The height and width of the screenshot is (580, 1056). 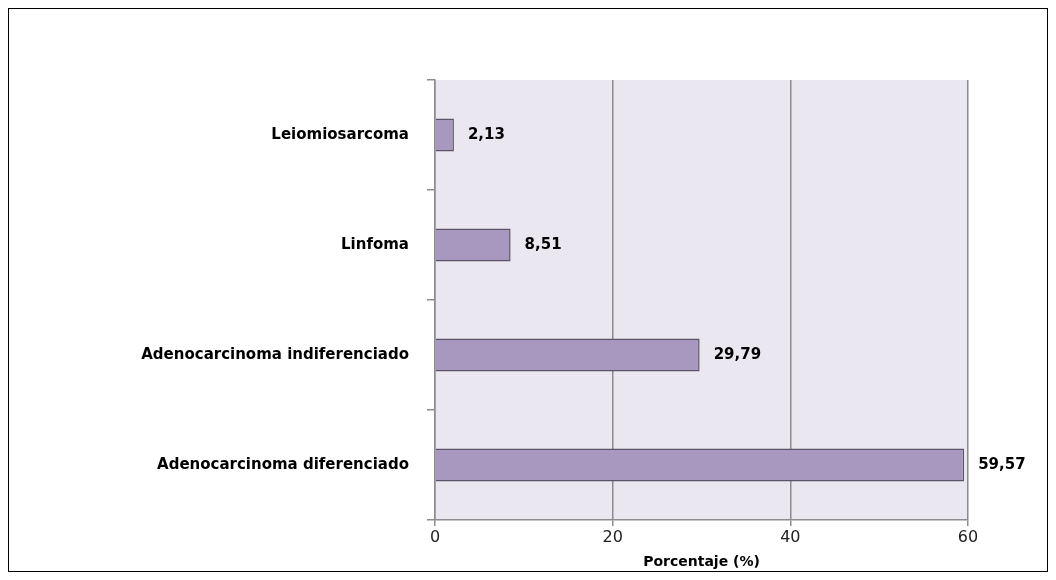 What do you see at coordinates (543, 243) in the screenshot?
I see `data-label: 8,51` at bounding box center [543, 243].